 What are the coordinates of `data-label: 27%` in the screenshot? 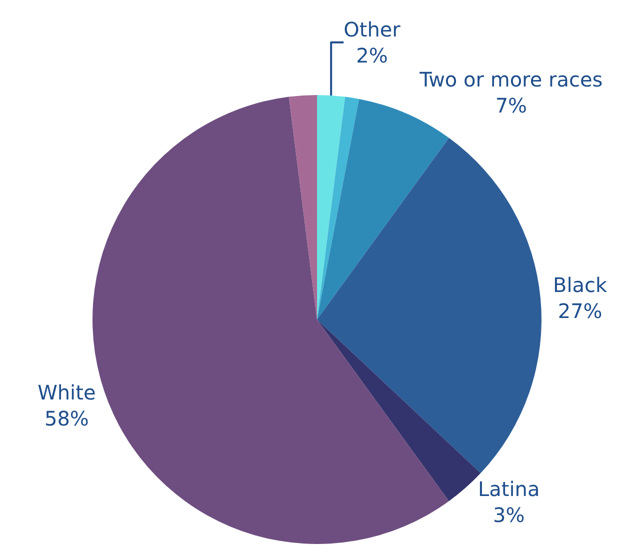 It's located at (580, 311).